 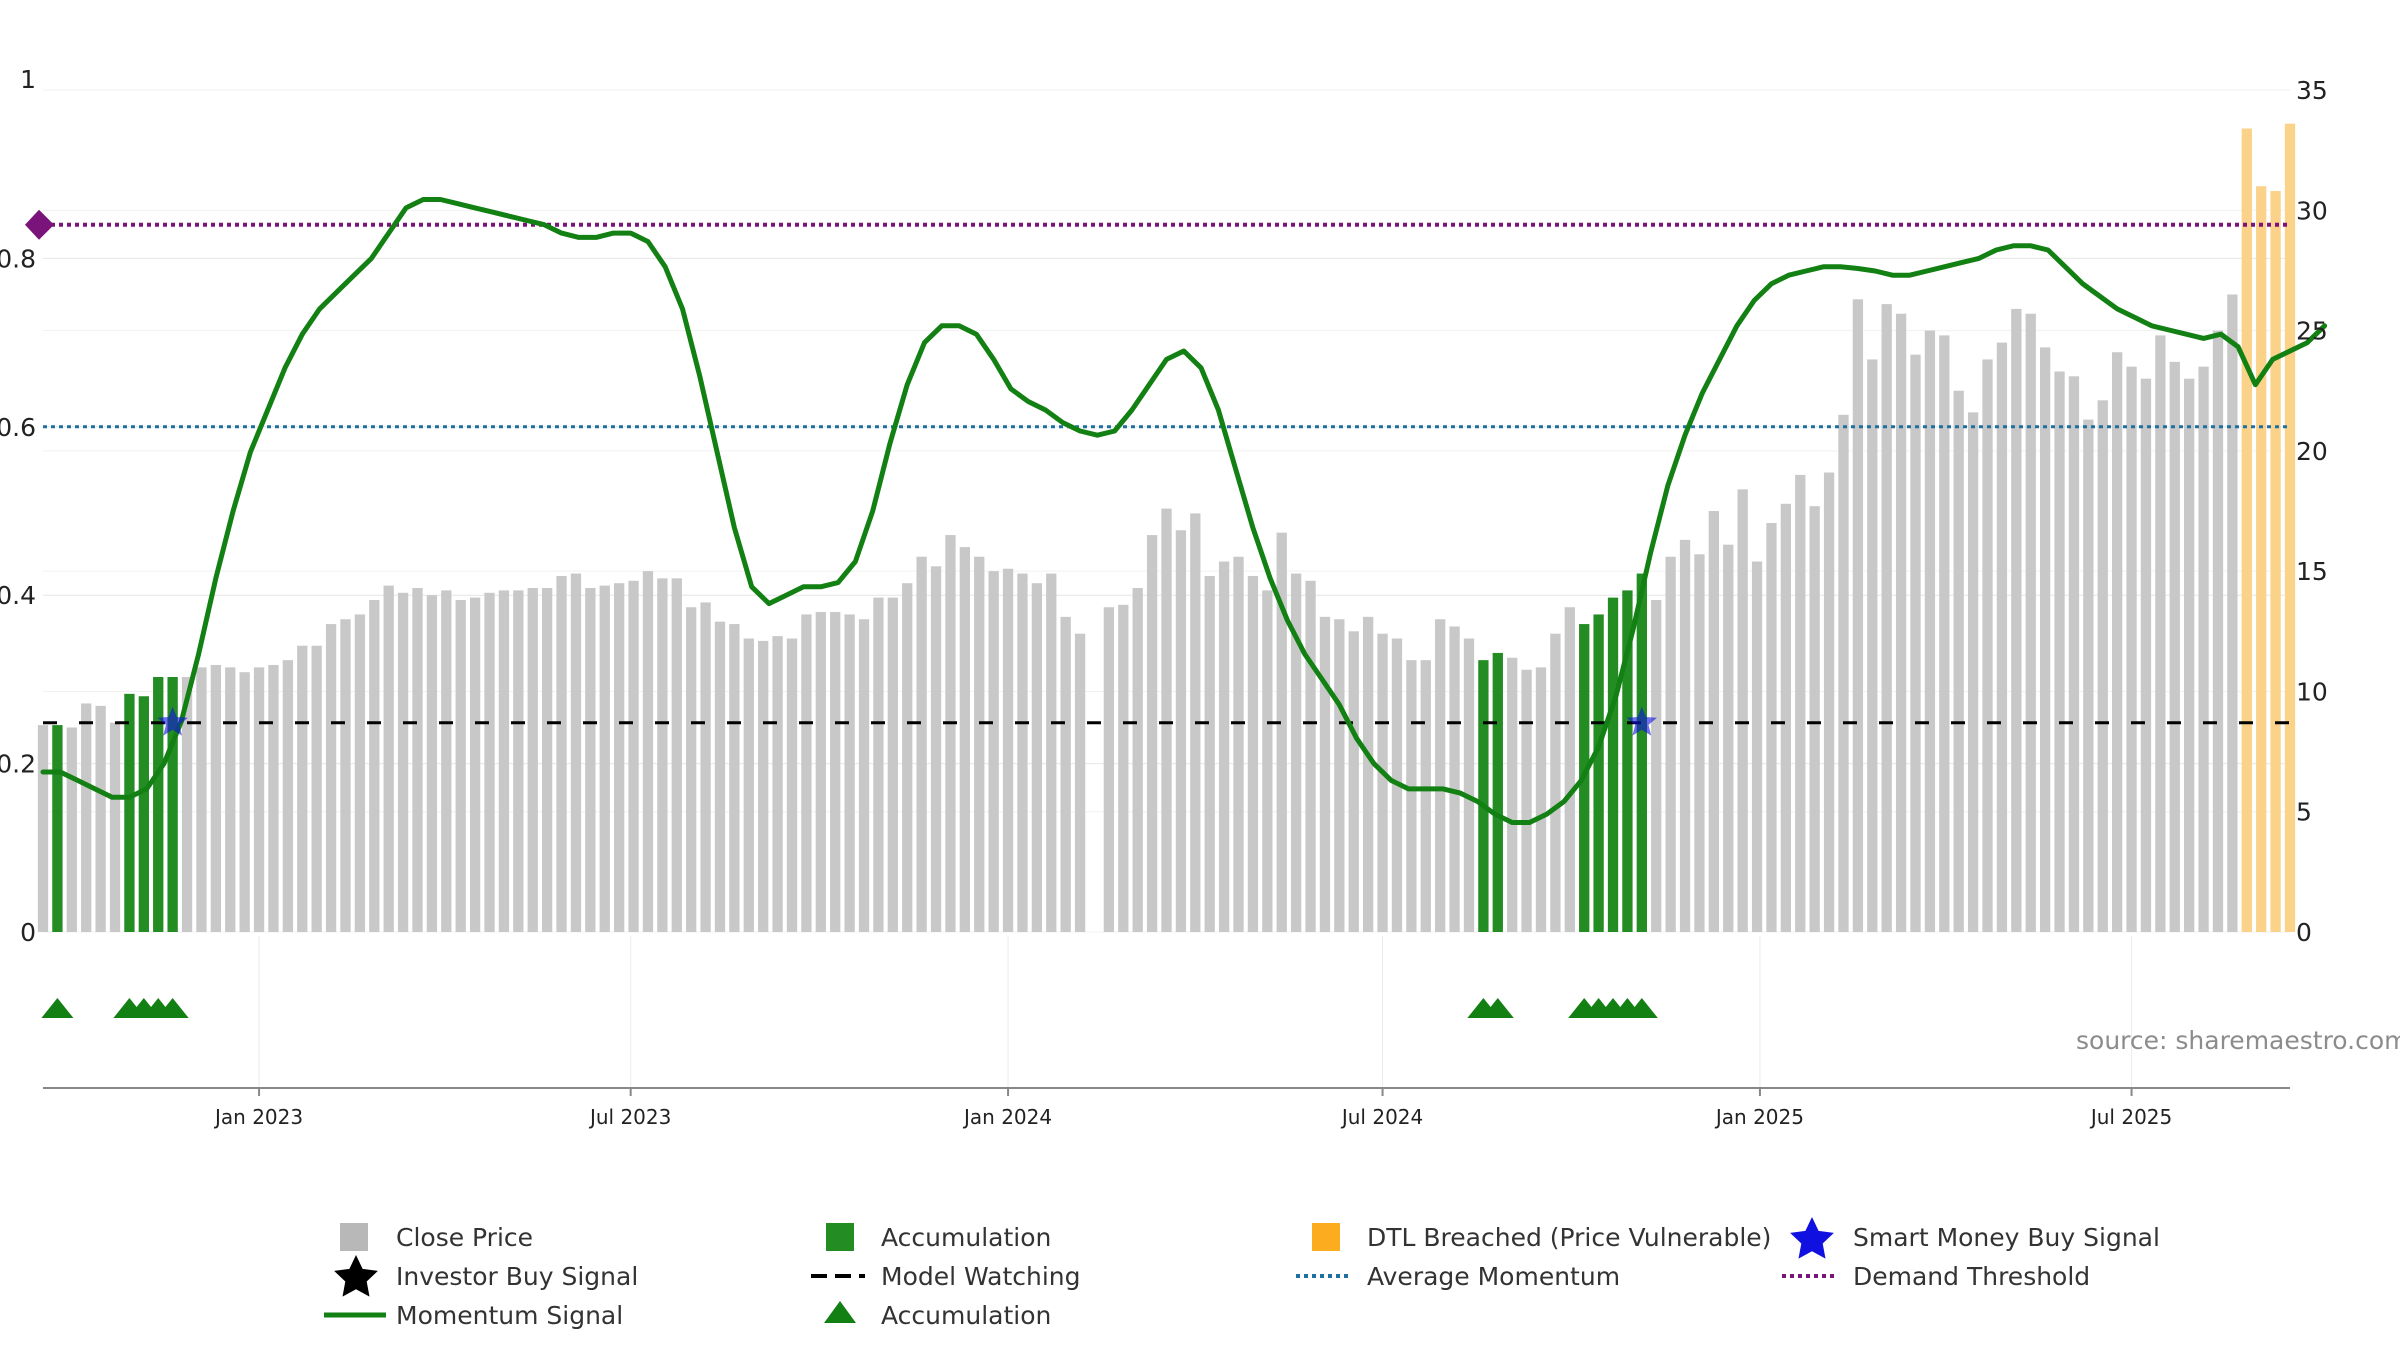 What do you see at coordinates (2312, 210) in the screenshot?
I see `right-tick-label: 30` at bounding box center [2312, 210].